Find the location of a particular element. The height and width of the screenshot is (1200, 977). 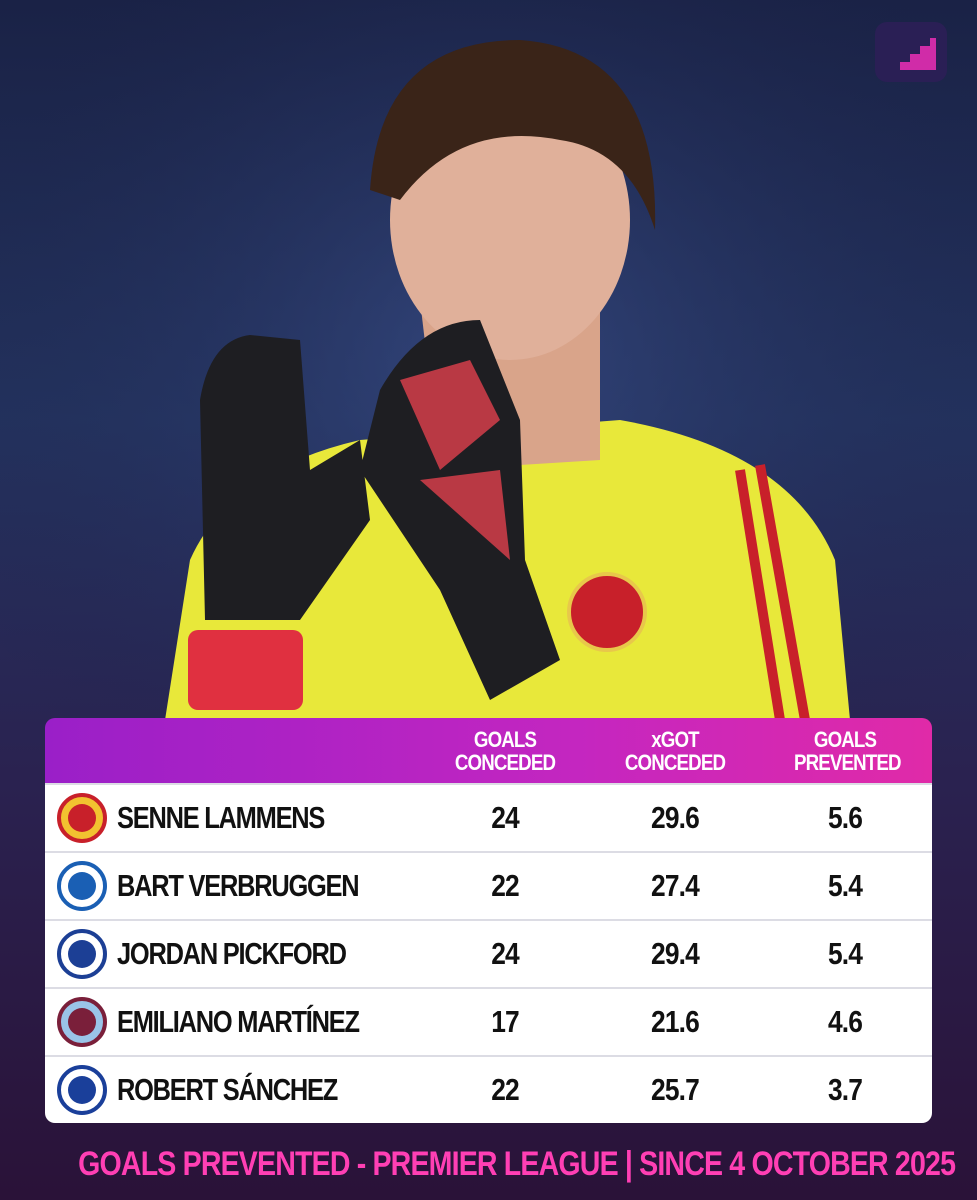

player-name: JORDAN PICKFORD is located at coordinates (232, 953).